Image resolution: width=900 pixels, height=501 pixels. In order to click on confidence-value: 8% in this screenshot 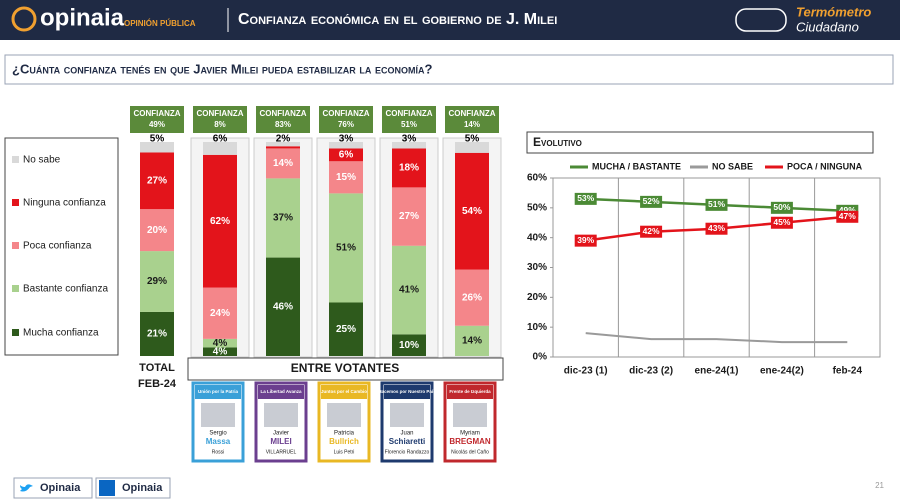, I will do `click(220, 124)`.